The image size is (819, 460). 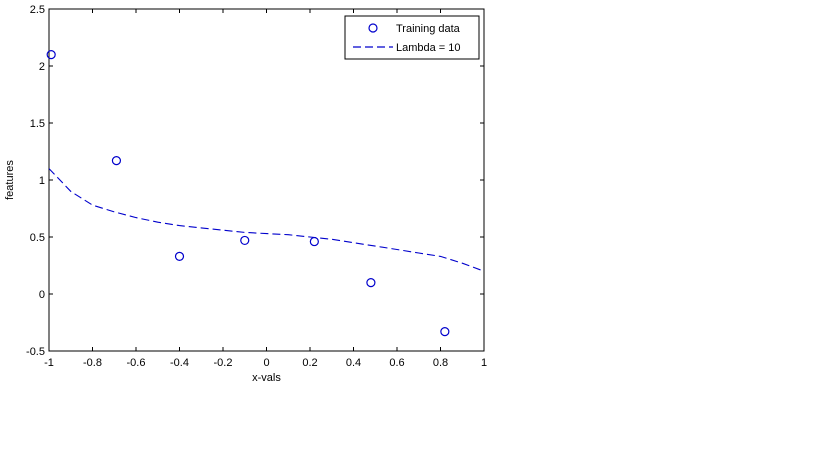 What do you see at coordinates (223, 363) in the screenshot?
I see `x-tick-label: -0.2` at bounding box center [223, 363].